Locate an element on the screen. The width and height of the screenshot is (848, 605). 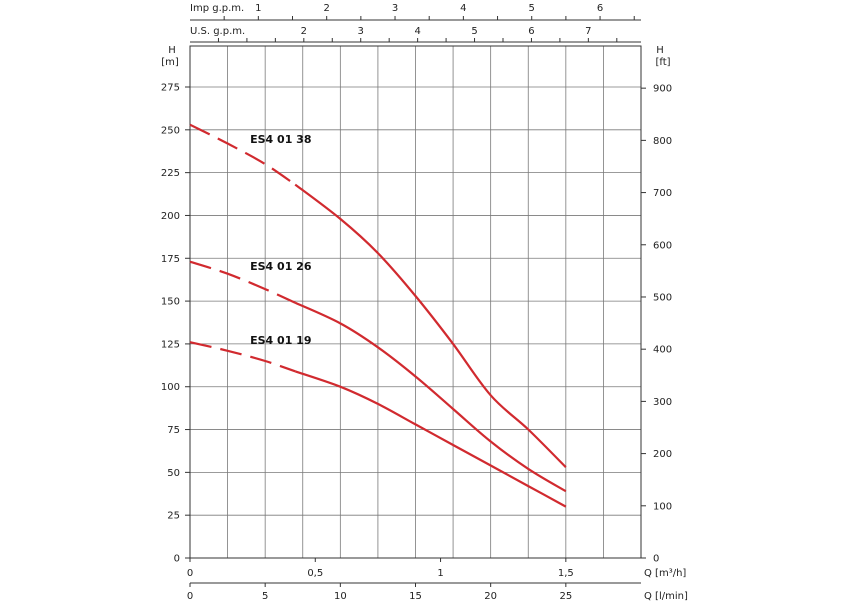
x-axis-lmin-tick-label: 5 is located at coordinates (265, 596).